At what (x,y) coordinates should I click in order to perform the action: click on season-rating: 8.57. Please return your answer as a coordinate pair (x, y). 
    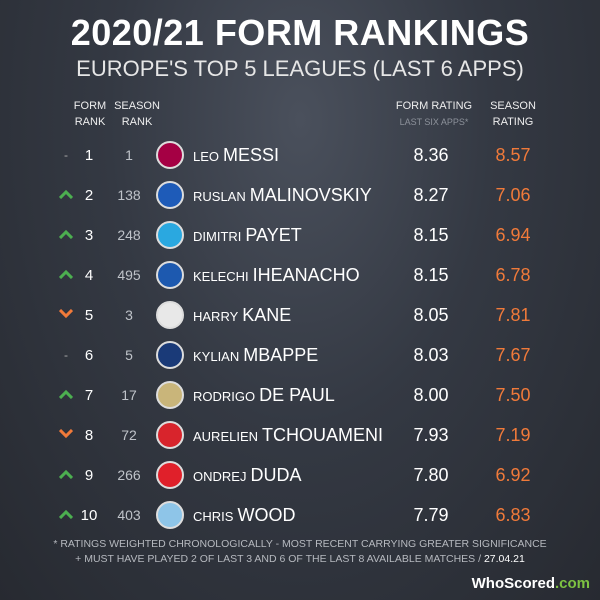
    Looking at the image, I should click on (513, 154).